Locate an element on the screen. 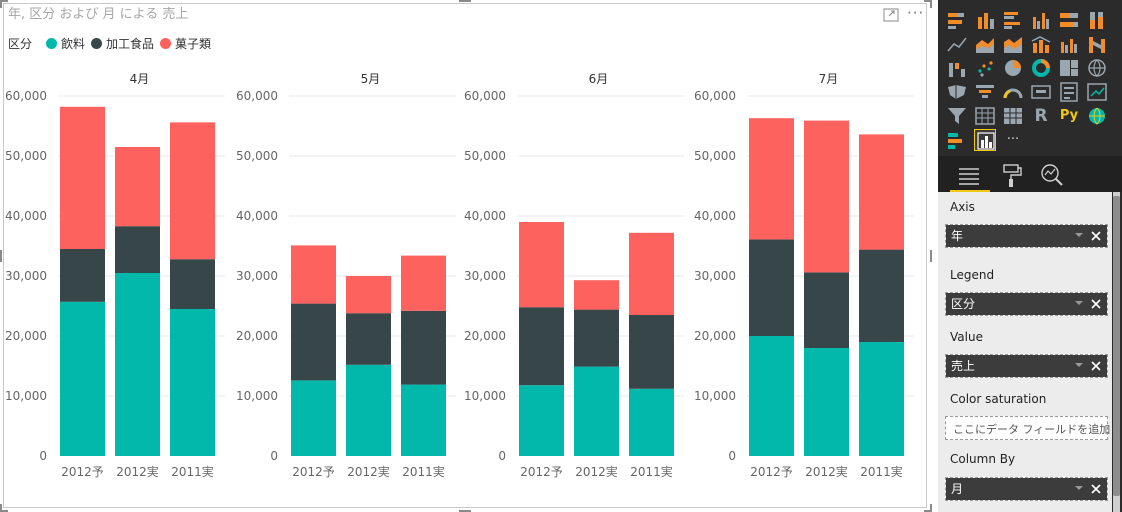 This screenshot has width=1122, height=512. legend-item: 飲料 is located at coordinates (65, 43).